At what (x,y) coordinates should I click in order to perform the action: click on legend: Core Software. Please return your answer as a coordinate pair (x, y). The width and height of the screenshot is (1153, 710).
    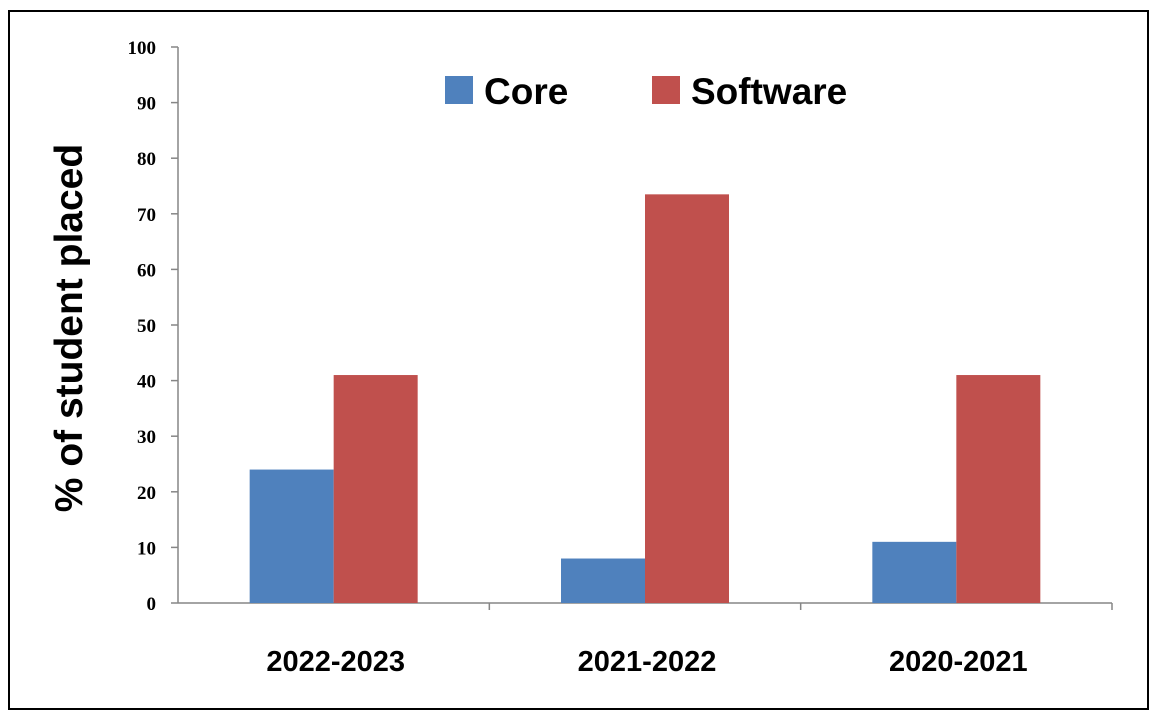
    Looking at the image, I should click on (646, 91).